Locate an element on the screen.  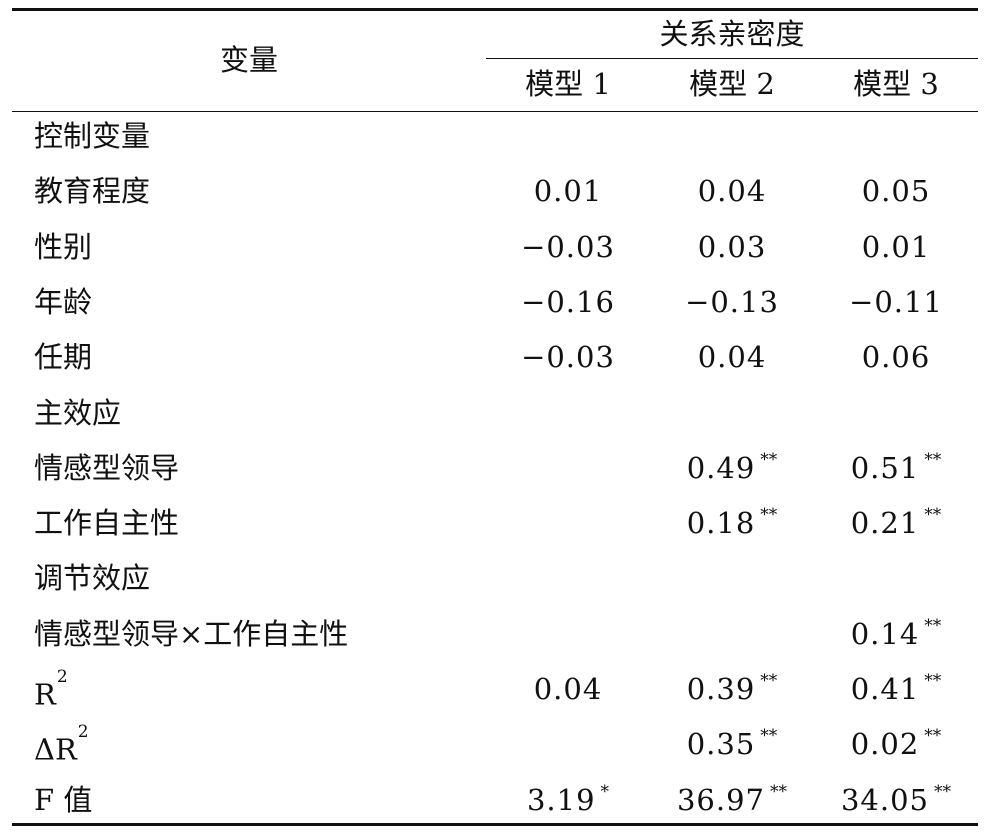
column-header-model-2: 模型 2 is located at coordinates (732, 84).